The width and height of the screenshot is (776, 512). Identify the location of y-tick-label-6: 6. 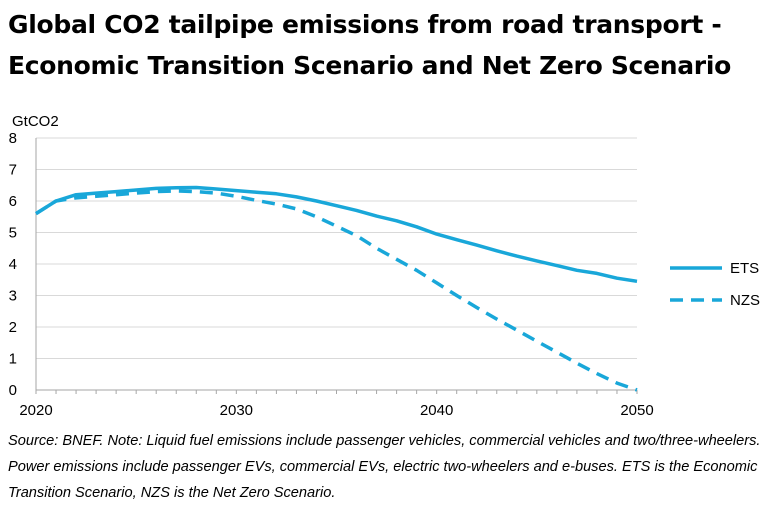
(13, 201).